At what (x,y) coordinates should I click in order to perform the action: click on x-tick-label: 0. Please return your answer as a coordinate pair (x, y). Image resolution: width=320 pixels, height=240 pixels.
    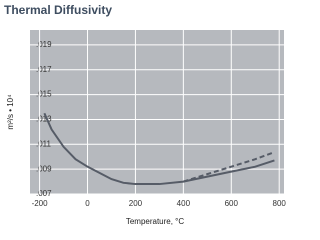
    Looking at the image, I should click on (87, 203).